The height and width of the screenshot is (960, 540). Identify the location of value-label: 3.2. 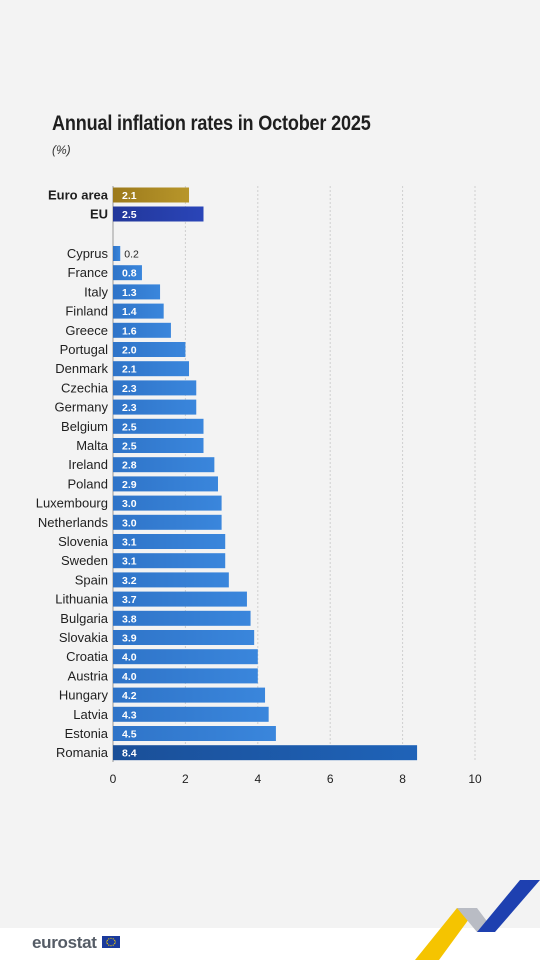
(129, 581).